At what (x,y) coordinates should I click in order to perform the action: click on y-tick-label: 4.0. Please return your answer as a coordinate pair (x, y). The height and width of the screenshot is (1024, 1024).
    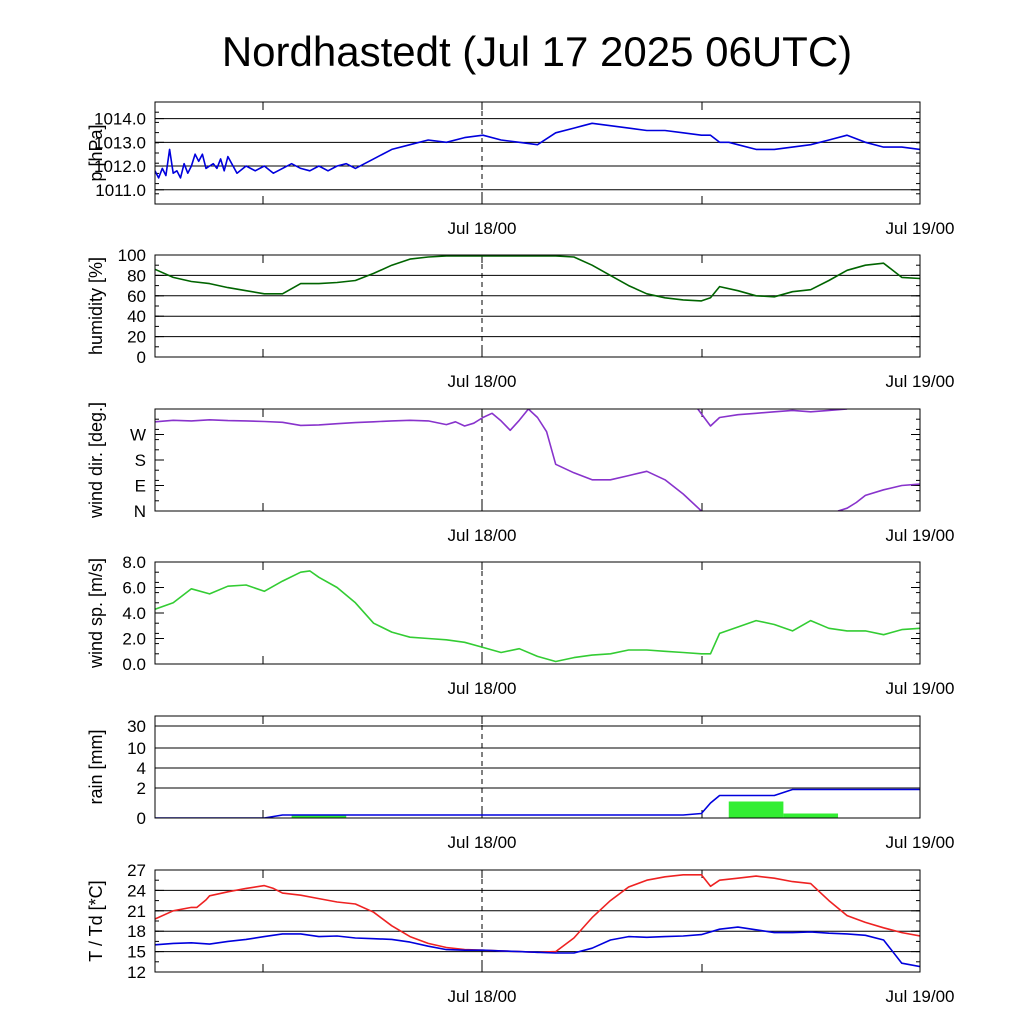
    Looking at the image, I should click on (134, 613).